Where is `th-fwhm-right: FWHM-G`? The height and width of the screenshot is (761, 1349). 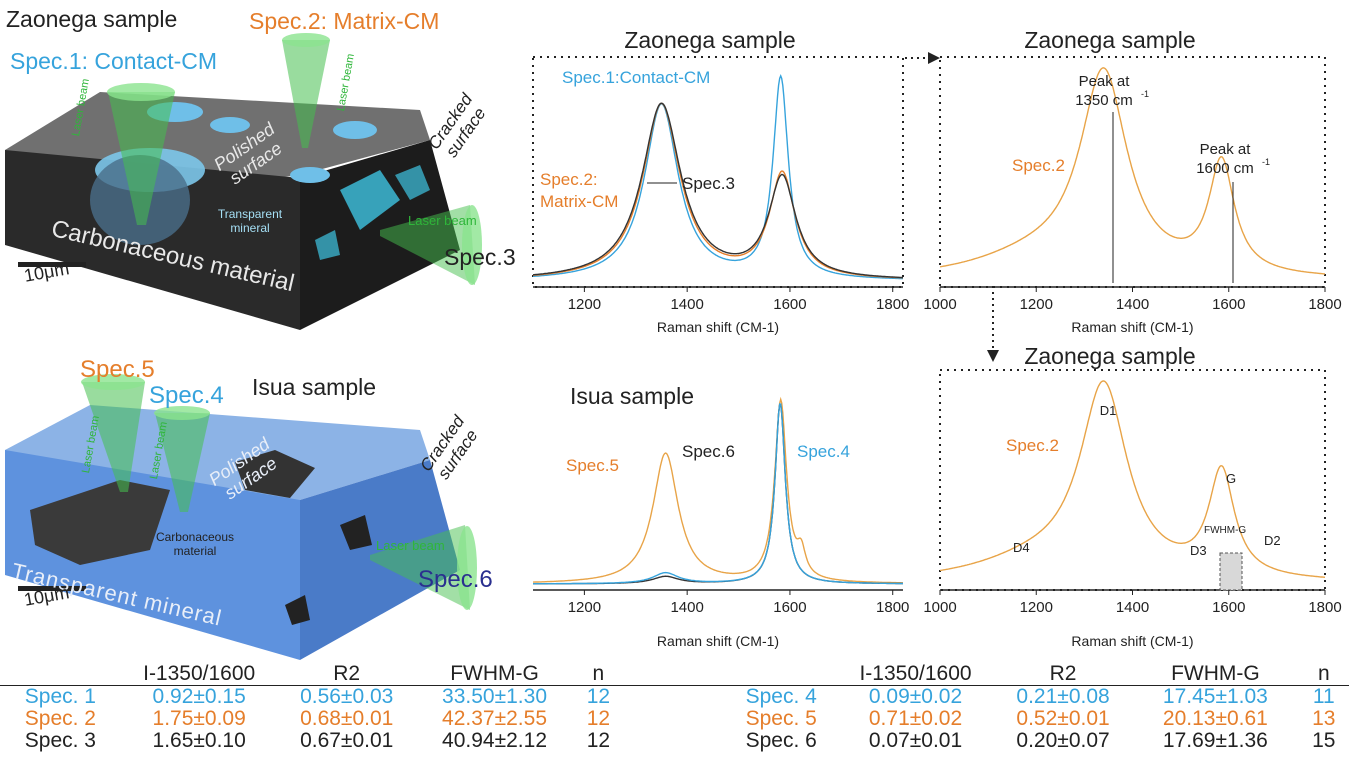
th-fwhm-right: FWHM-G is located at coordinates (1215, 674).